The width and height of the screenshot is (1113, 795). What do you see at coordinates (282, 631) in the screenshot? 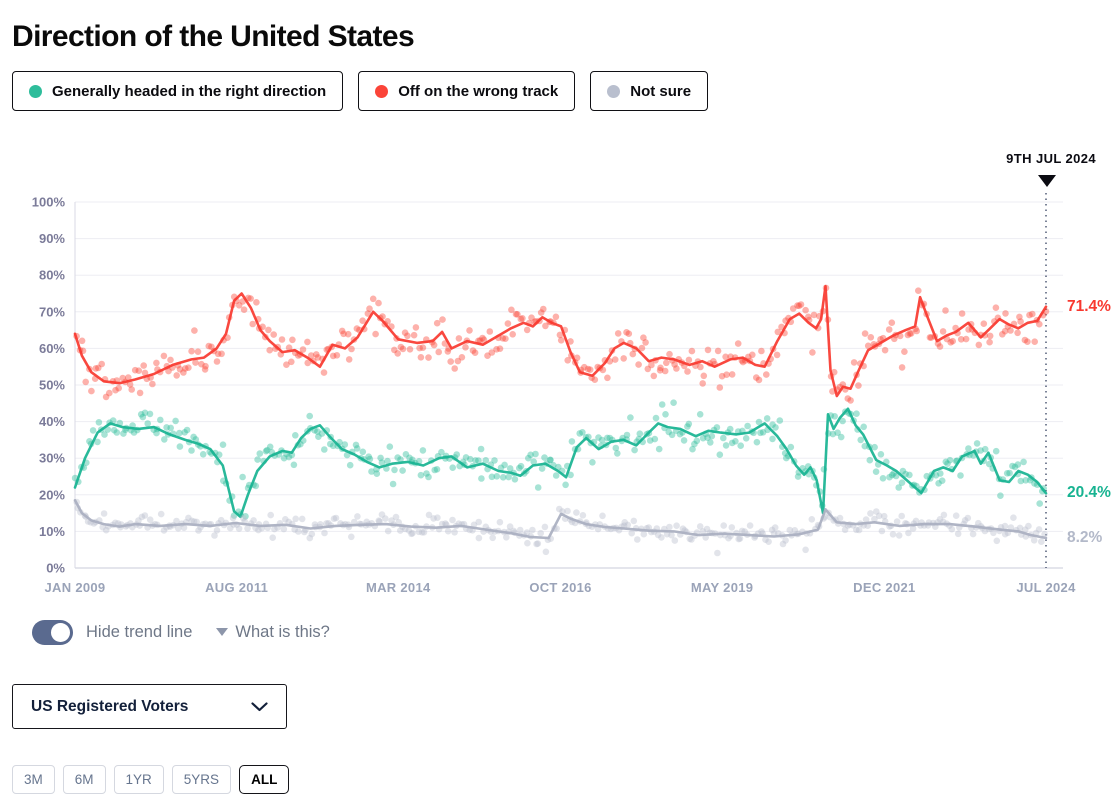
I see `what-is-this-link: What is this?` at bounding box center [282, 631].